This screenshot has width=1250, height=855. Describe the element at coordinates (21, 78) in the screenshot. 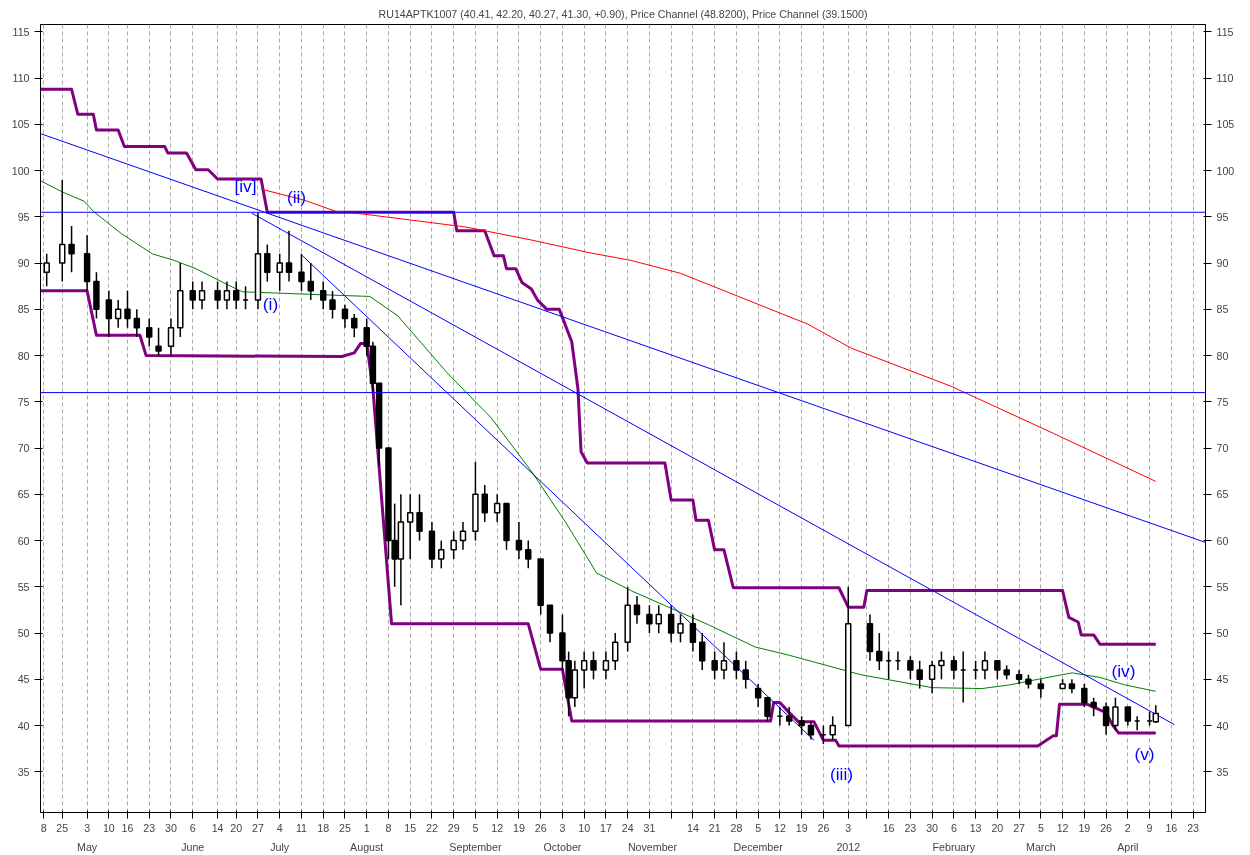

I see `y-tick-label: 110` at that location.